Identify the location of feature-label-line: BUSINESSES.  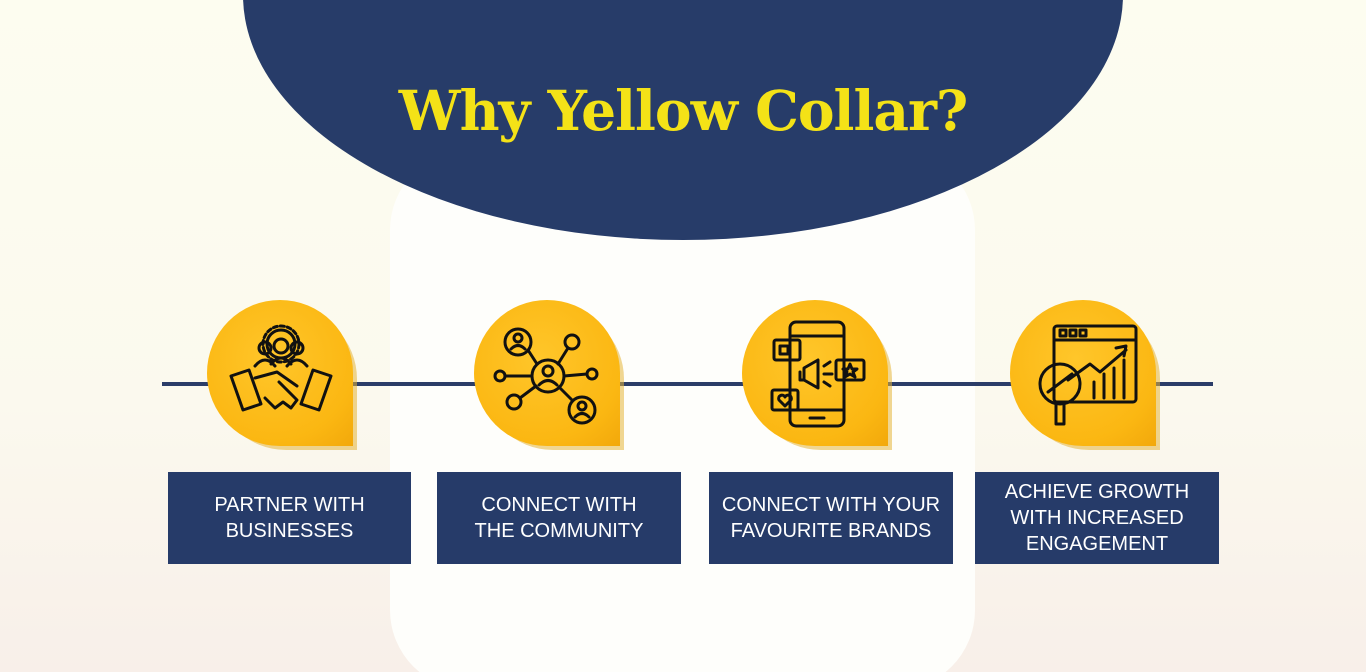
(289, 531).